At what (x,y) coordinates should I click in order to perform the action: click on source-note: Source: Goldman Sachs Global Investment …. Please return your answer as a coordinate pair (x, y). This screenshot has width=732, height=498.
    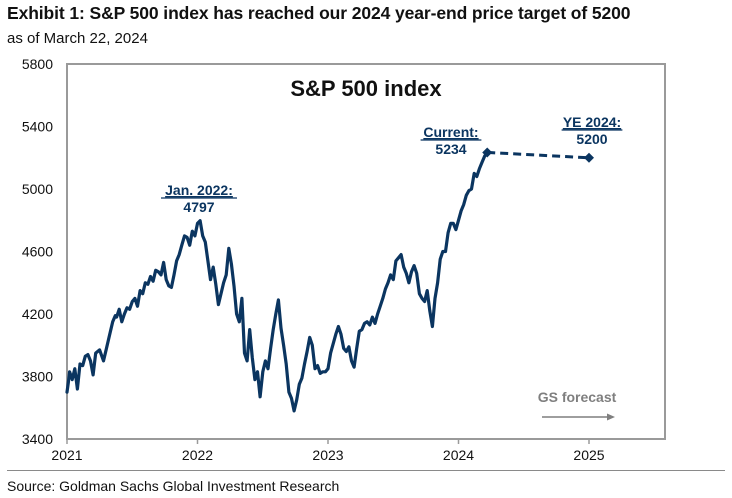
    Looking at the image, I should click on (173, 486).